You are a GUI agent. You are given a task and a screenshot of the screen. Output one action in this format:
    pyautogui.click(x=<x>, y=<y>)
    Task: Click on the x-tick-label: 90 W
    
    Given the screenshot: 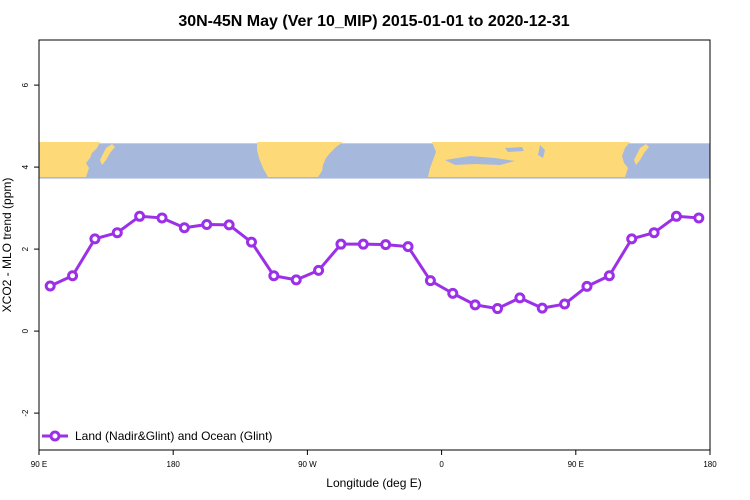 What is the action you would take?
    pyautogui.click(x=307, y=464)
    